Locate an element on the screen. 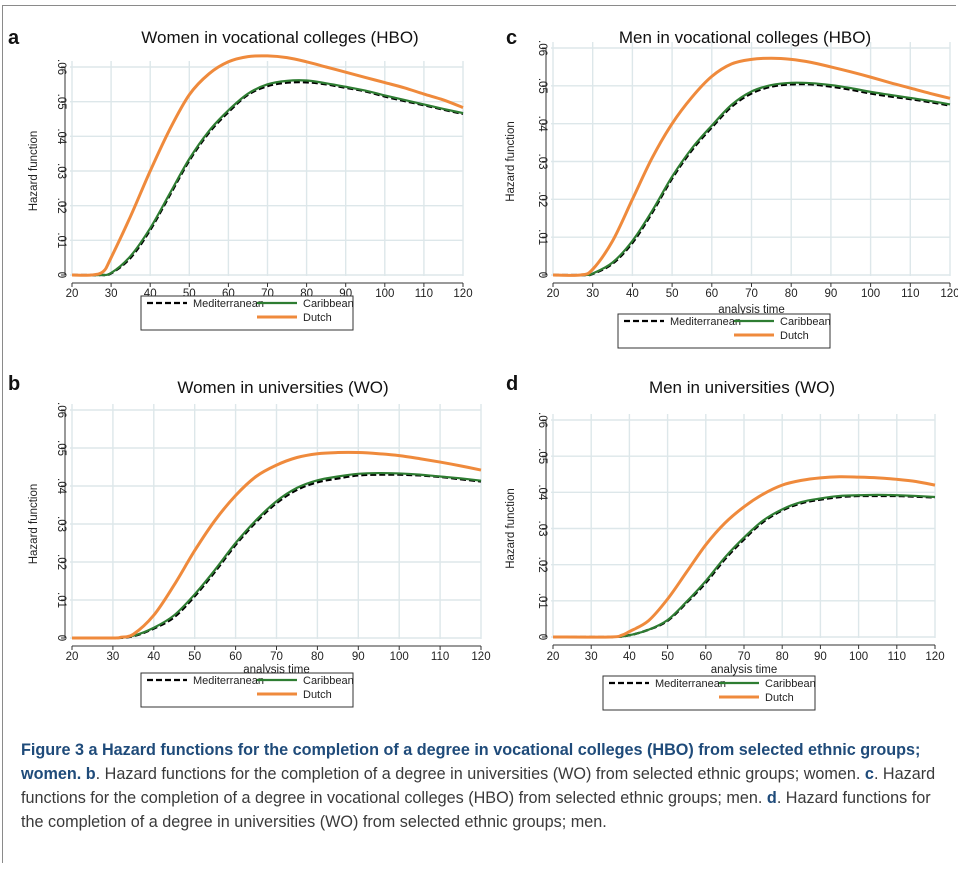 The width and height of the screenshot is (958, 873). panel-letter: a is located at coordinates (14, 38).